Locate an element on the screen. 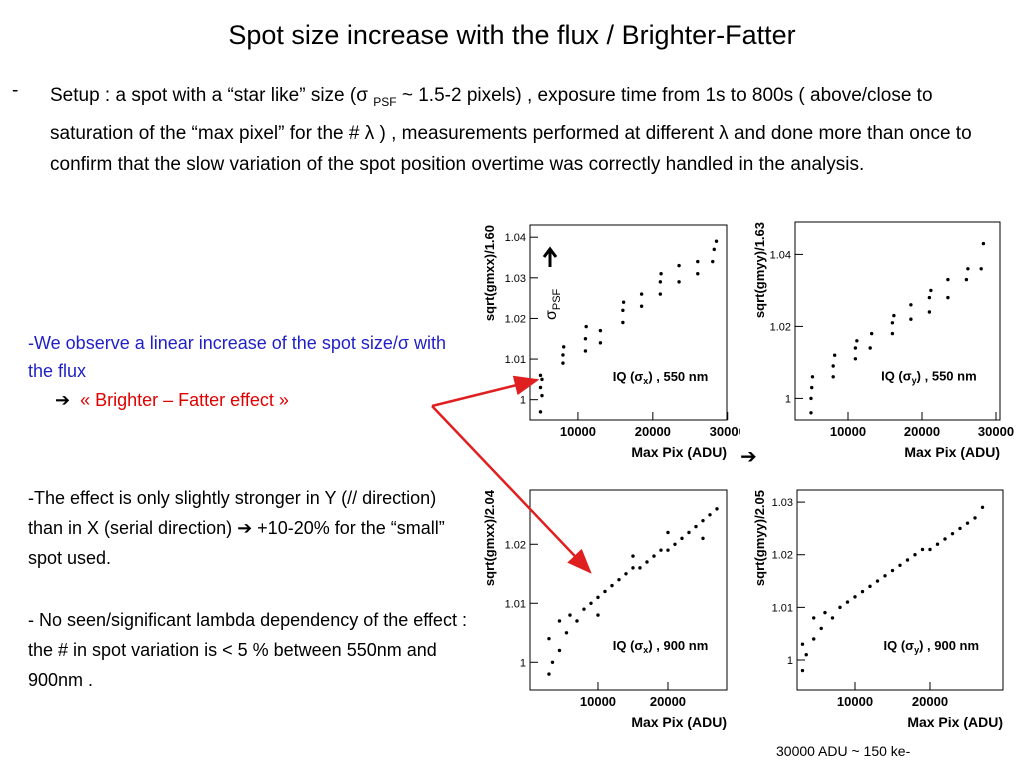 The height and width of the screenshot is (768, 1024). y-axis-label: sqrt(gmxx)/2.04 is located at coordinates (489, 537).